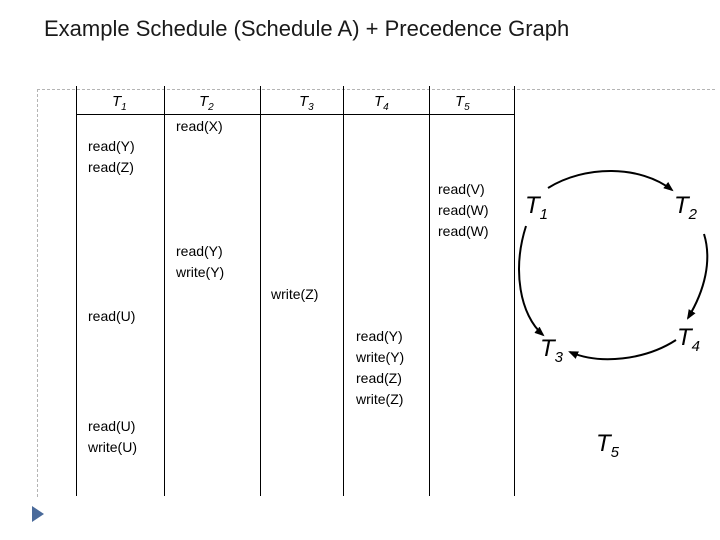 The height and width of the screenshot is (540, 720). What do you see at coordinates (200, 261) in the screenshot?
I see `op-t2-read-write-y: read(Y) write(Y)` at bounding box center [200, 261].